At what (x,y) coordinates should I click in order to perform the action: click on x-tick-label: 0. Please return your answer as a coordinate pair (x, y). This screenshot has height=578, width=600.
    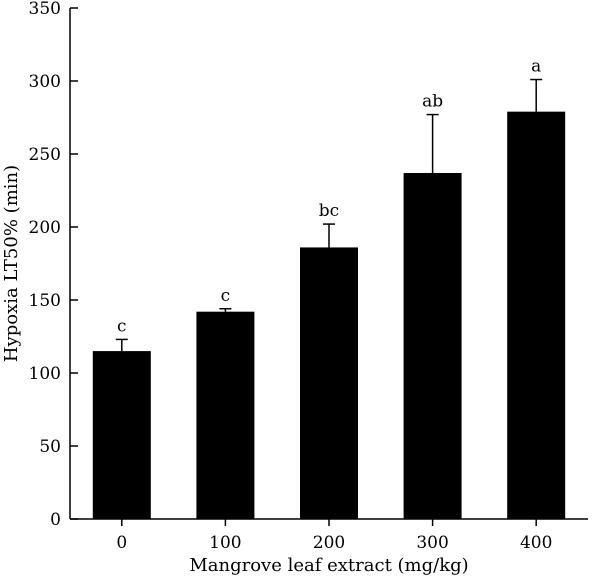
    Looking at the image, I should click on (121, 543).